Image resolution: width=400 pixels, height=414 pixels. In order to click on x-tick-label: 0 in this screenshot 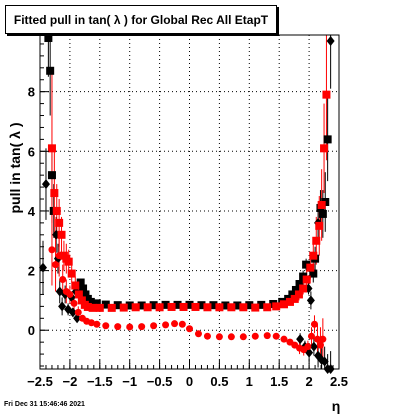, I will do `click(189, 381)`.